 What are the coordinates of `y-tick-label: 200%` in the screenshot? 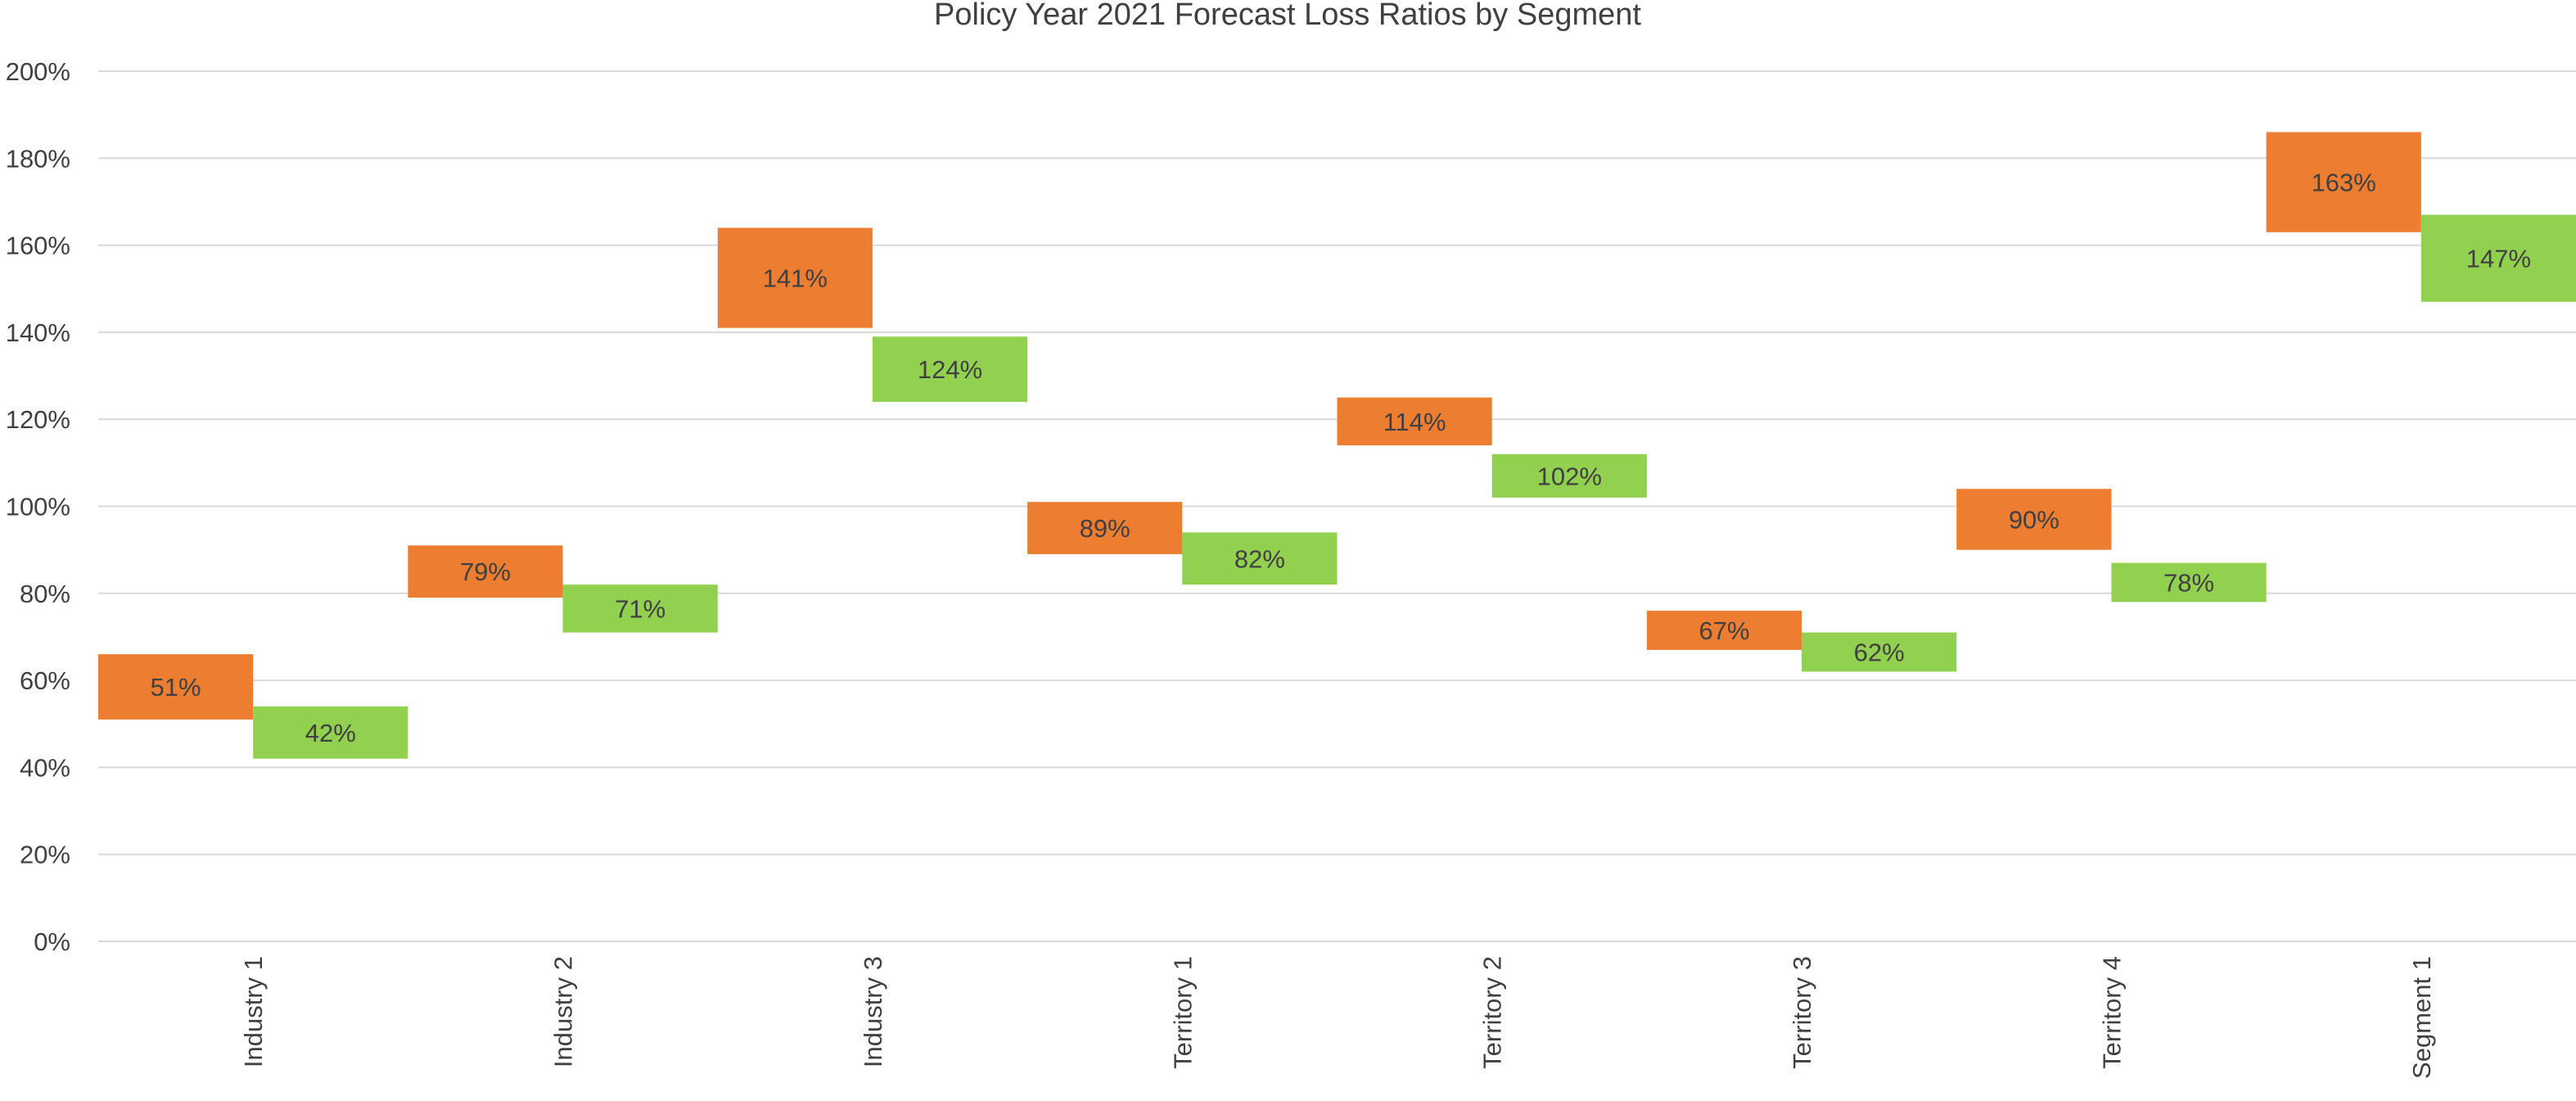 It's located at (38, 71).